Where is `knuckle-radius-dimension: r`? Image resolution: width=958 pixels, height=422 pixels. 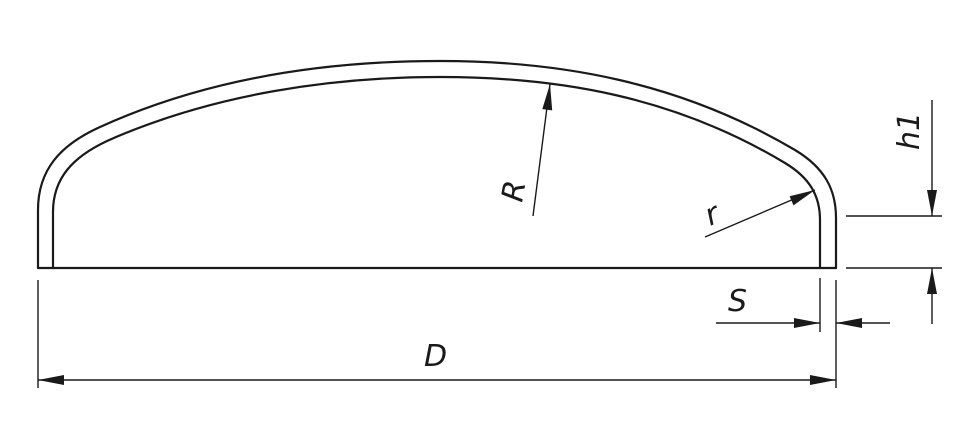
knuckle-radius-dimension: r is located at coordinates (757, 213).